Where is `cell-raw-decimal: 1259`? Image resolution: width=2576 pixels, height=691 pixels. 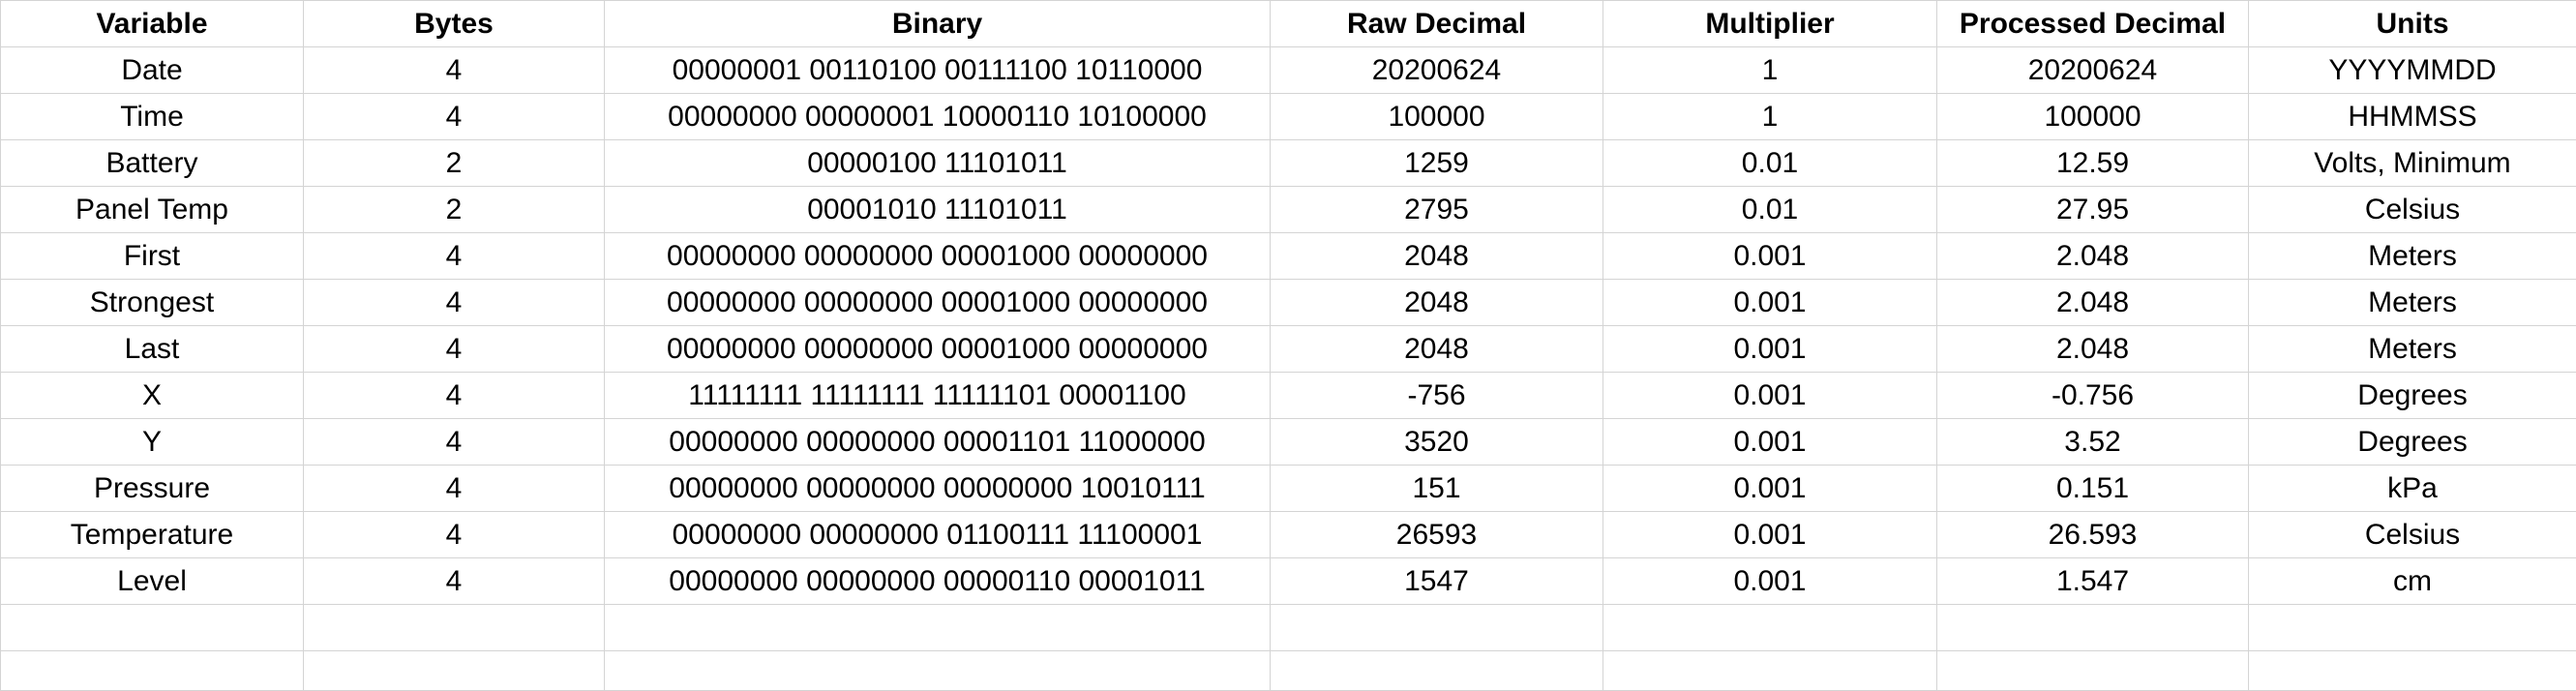 cell-raw-decimal: 1259 is located at coordinates (1437, 163).